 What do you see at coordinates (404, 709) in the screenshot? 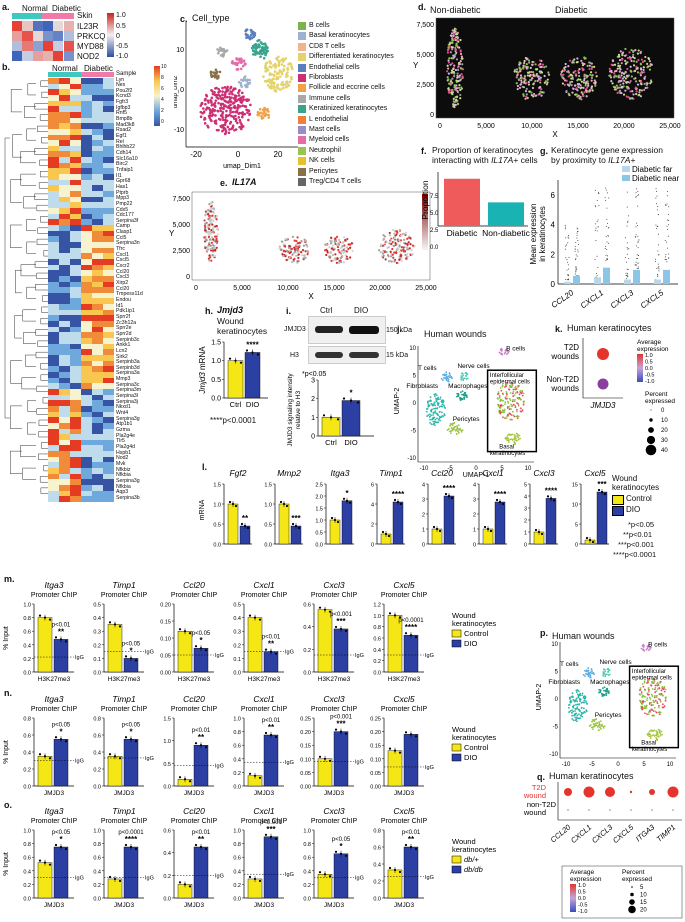
I see `subtitle: Promoter ChIP` at bounding box center [404, 709].